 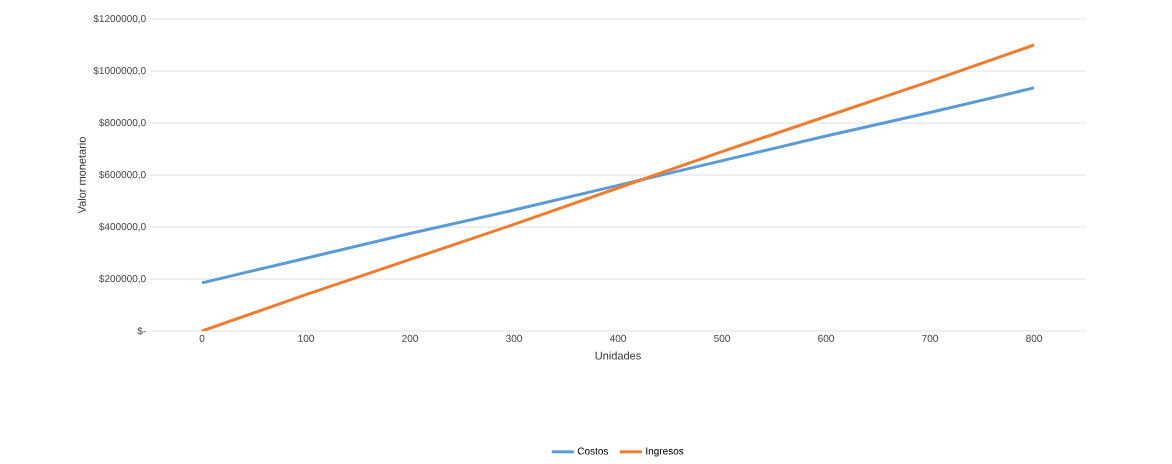 I want to click on y-tick-label: $600000,0, so click(x=122, y=175).